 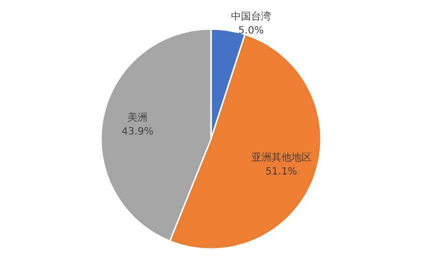 What do you see at coordinates (281, 172) in the screenshot?
I see `data-label: 51.1%` at bounding box center [281, 172].